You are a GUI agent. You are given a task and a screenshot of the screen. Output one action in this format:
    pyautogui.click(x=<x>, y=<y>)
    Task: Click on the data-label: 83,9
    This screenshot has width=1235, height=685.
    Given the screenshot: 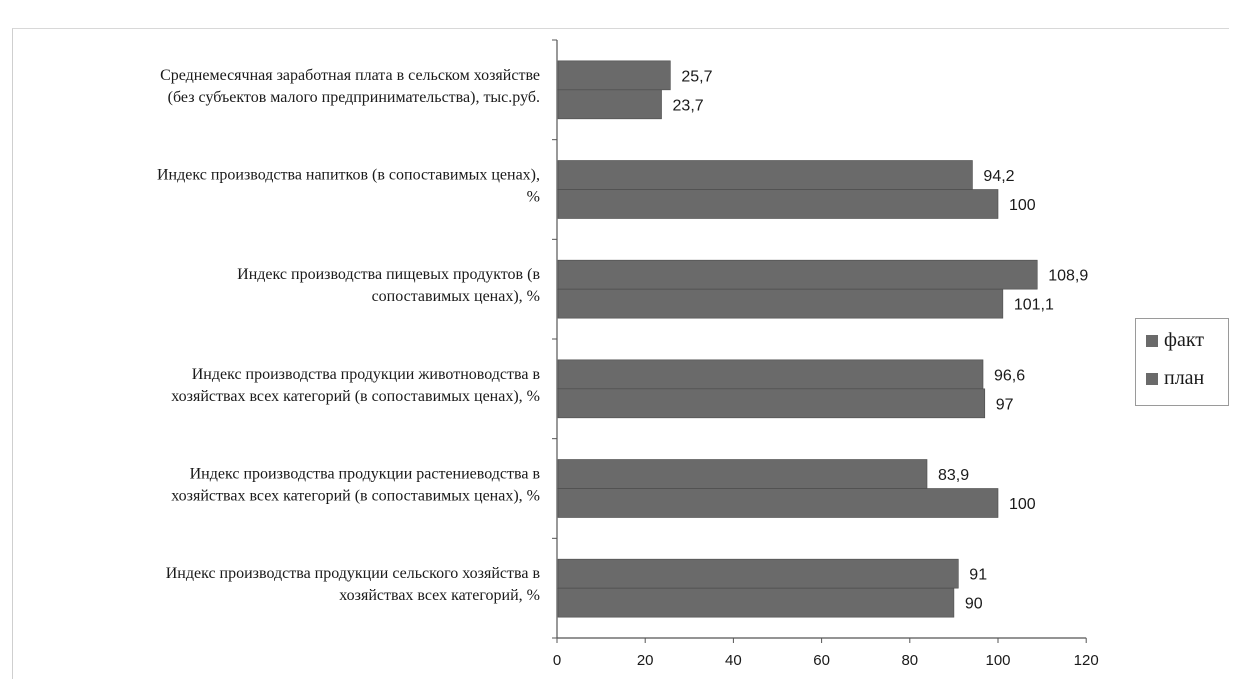 What is the action you would take?
    pyautogui.click(x=953, y=475)
    